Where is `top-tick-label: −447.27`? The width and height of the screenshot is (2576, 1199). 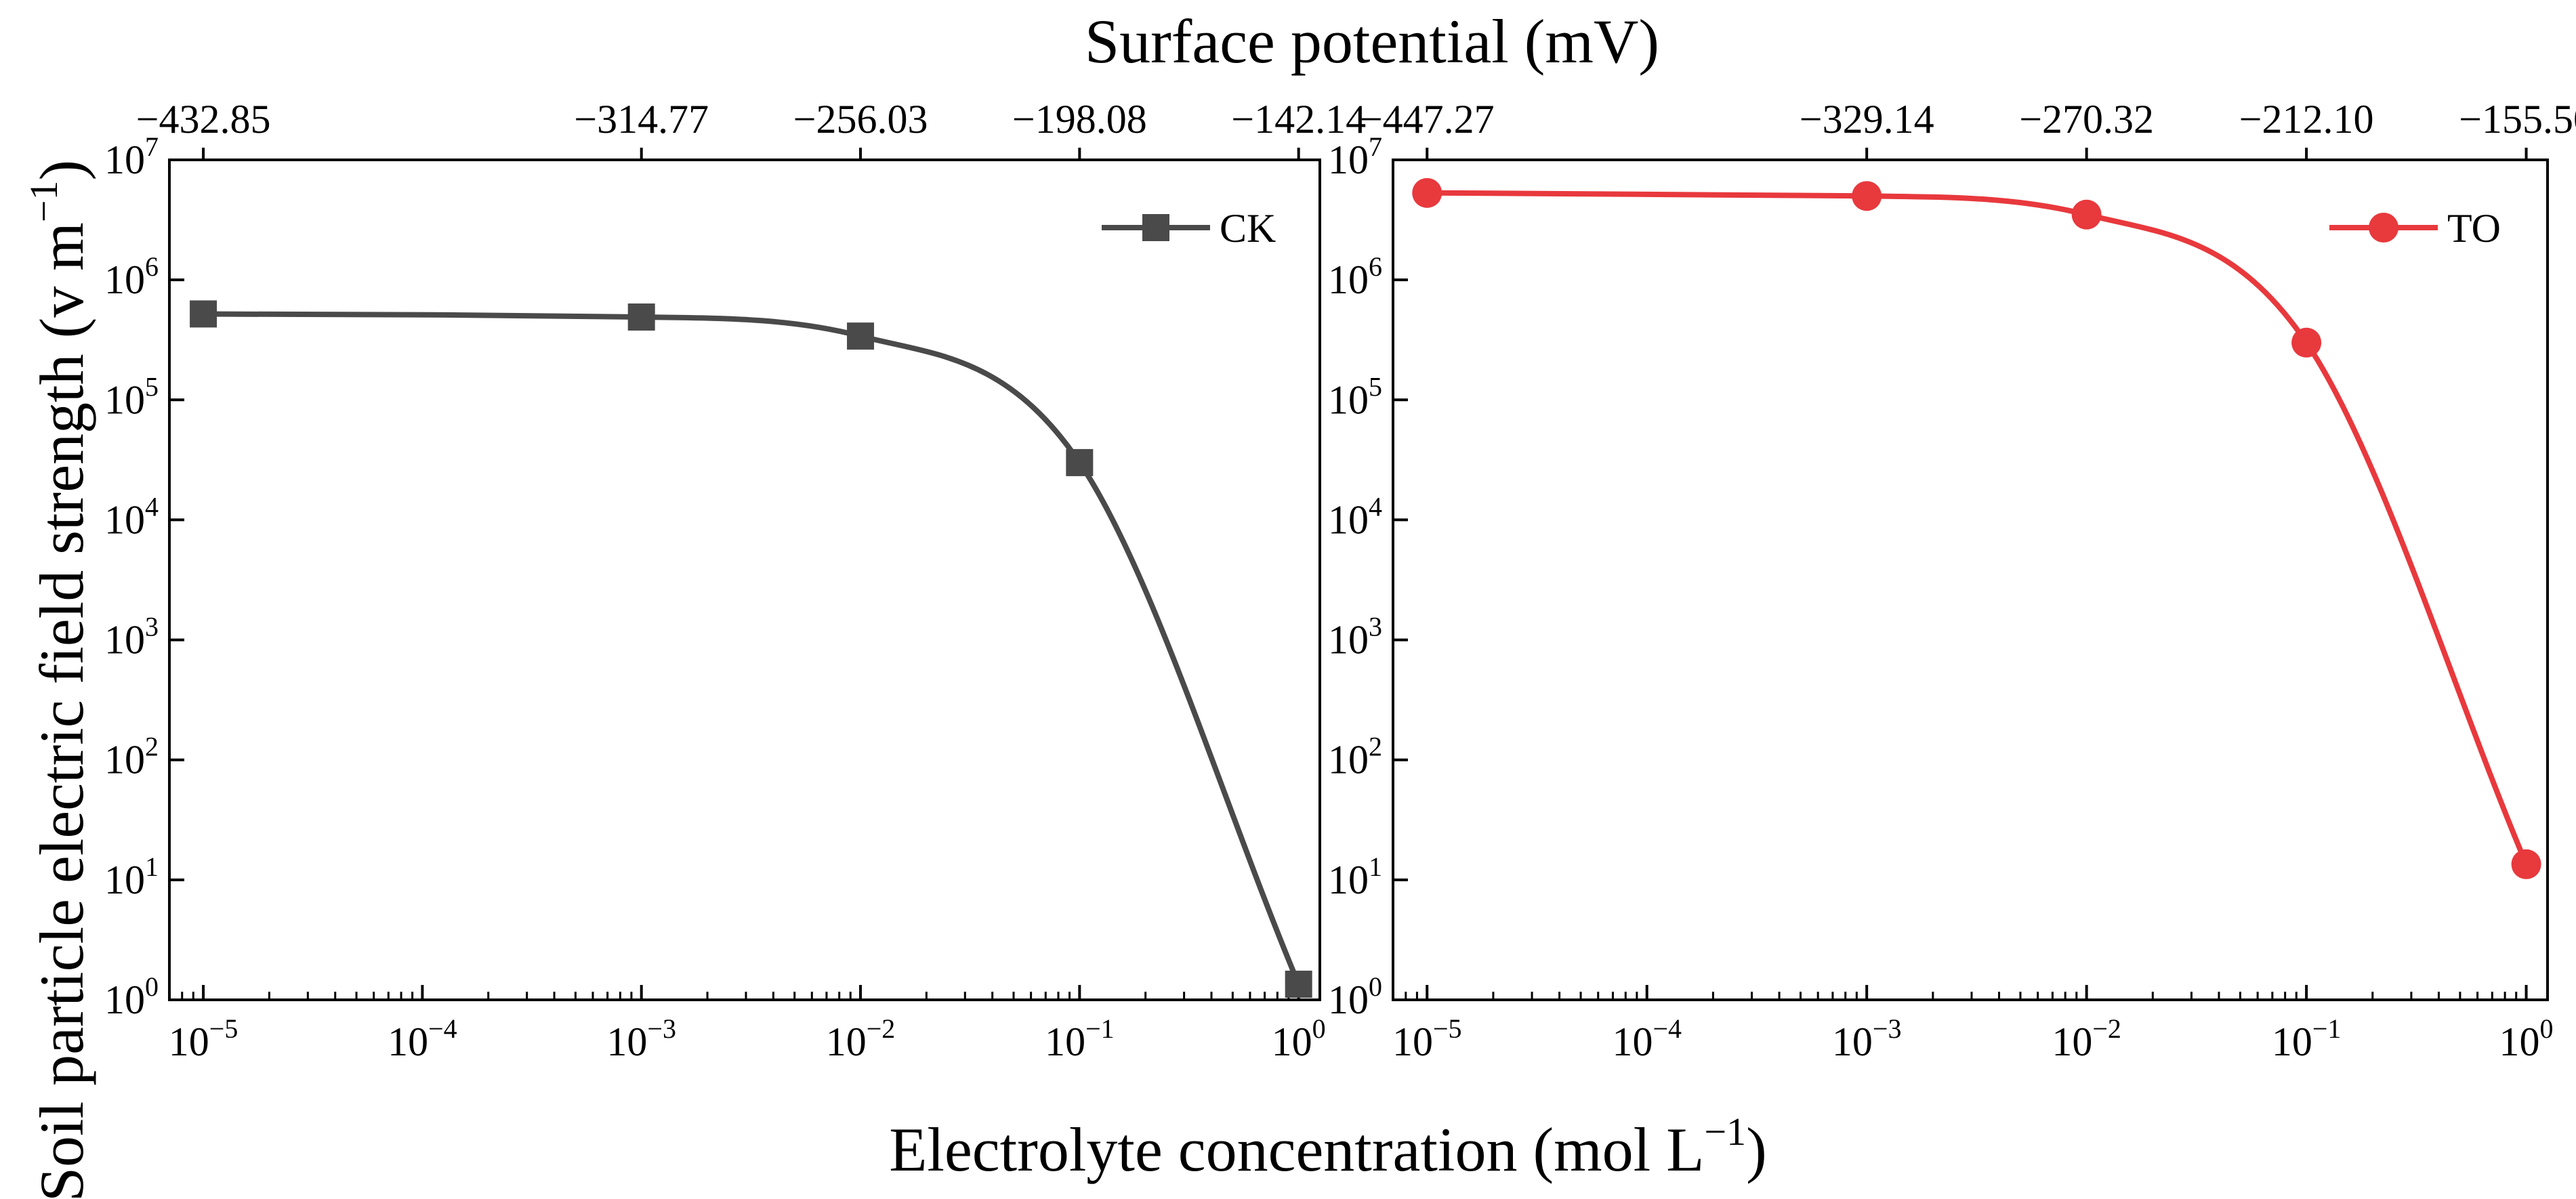 top-tick-label: −447.27 is located at coordinates (1427, 119).